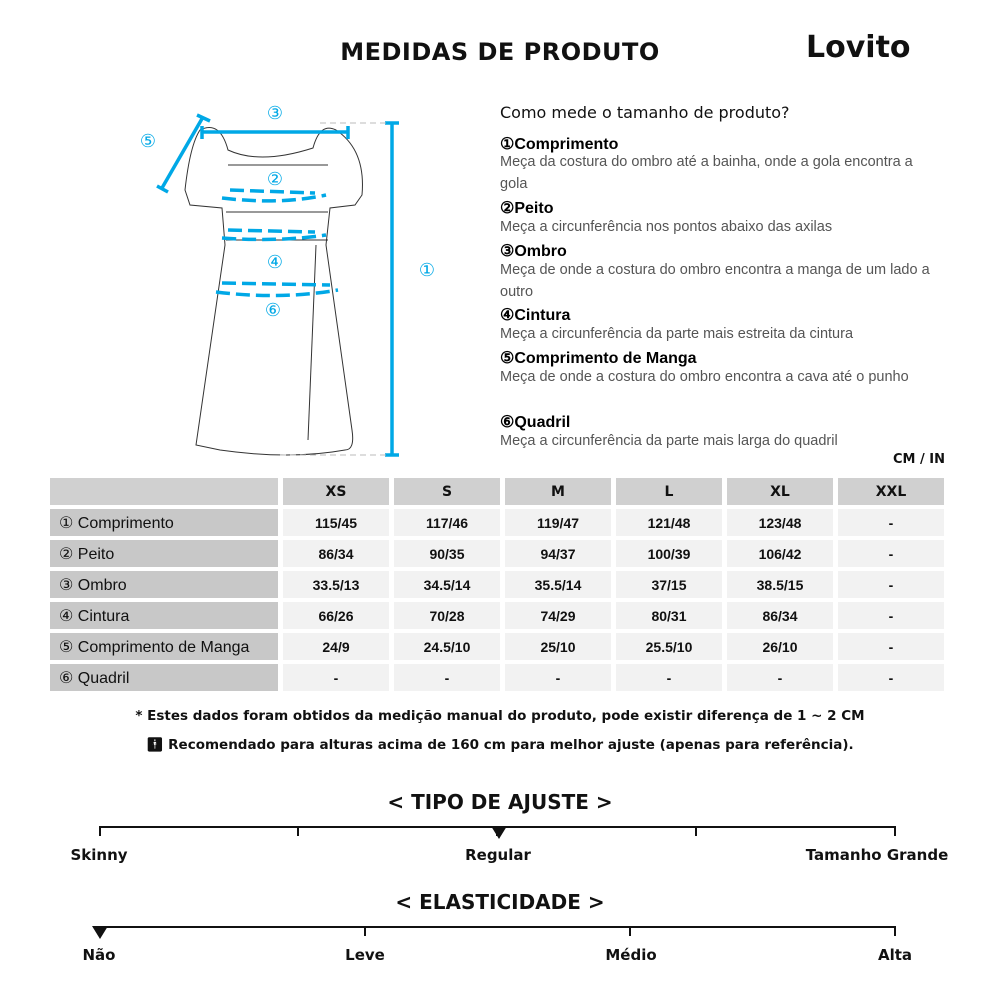 The image size is (1000, 1000). I want to click on elasticity-label: Não, so click(99, 955).